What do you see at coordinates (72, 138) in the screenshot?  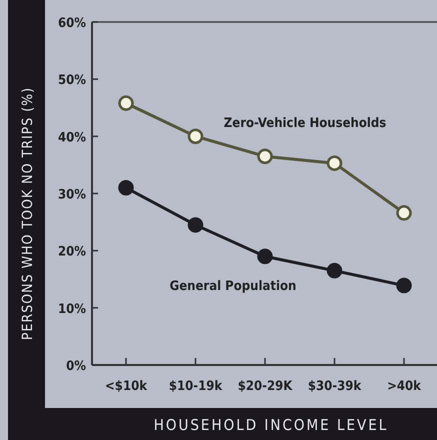 I see `y-tick-label: 40%` at bounding box center [72, 138].